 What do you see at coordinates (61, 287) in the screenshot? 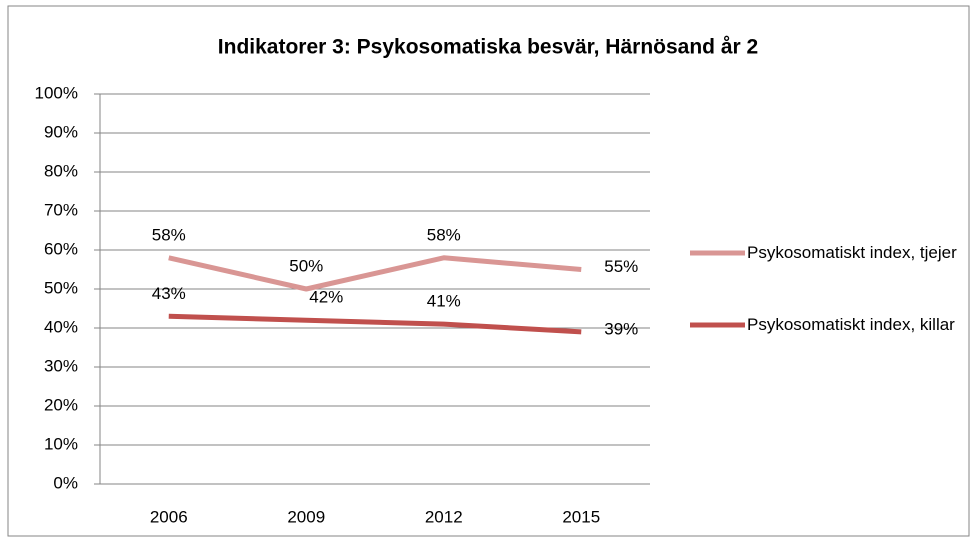
I see `y-tick-label: 50%` at bounding box center [61, 287].